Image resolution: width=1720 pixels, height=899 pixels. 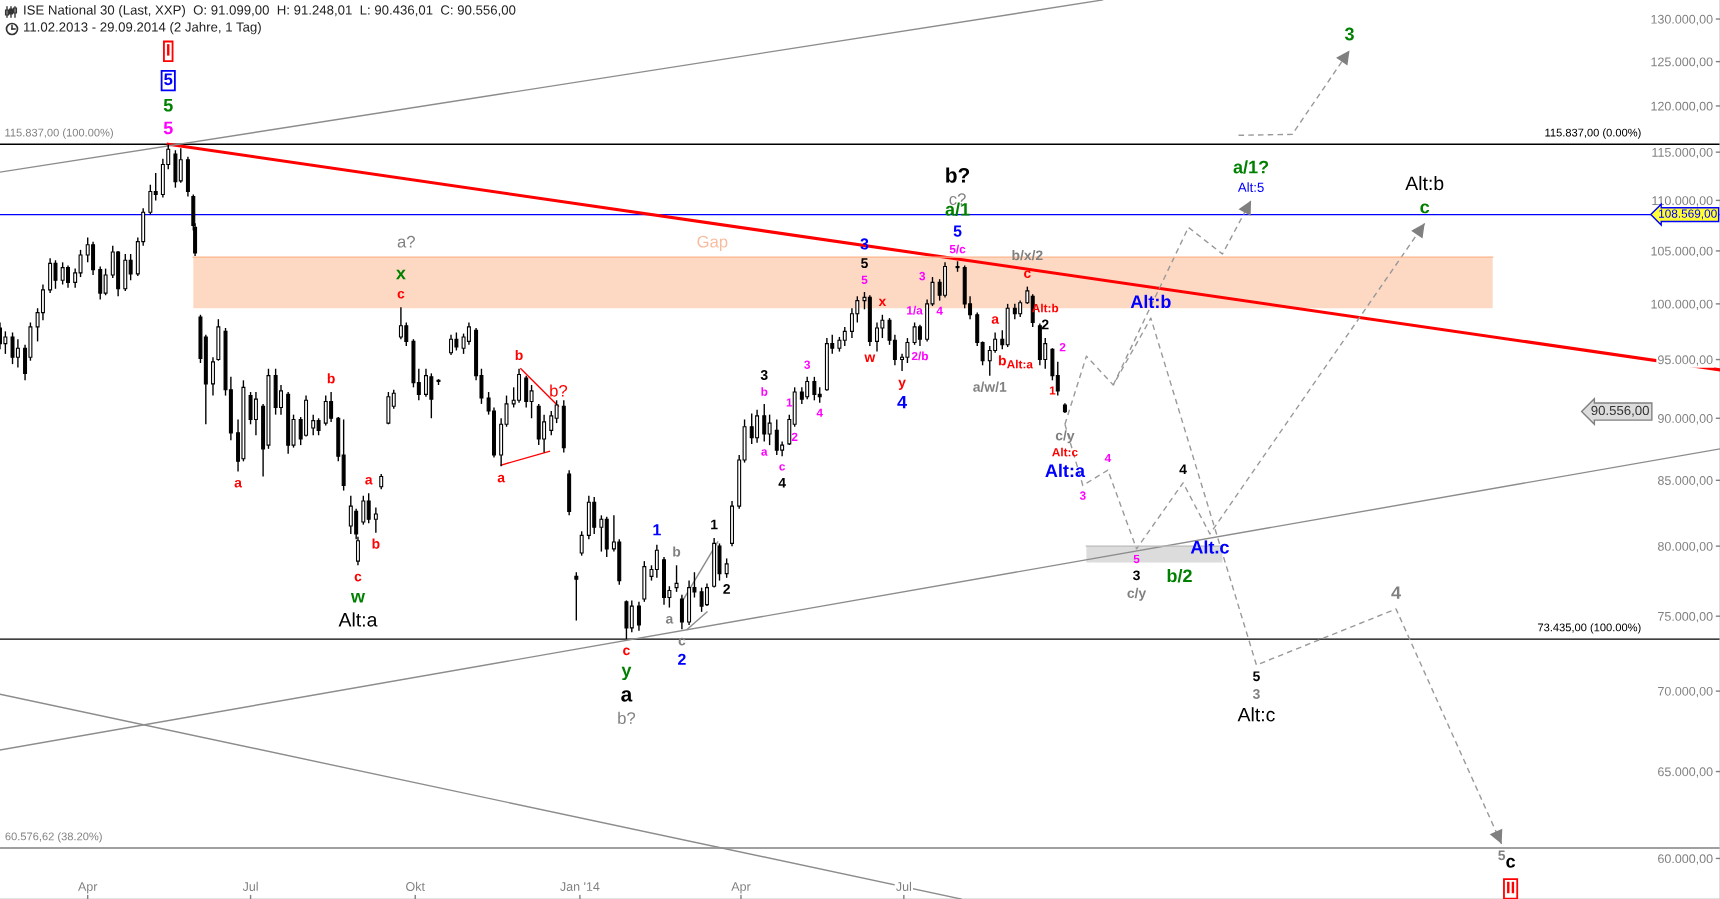 What do you see at coordinates (406, 241) in the screenshot?
I see `annotation: a?` at bounding box center [406, 241].